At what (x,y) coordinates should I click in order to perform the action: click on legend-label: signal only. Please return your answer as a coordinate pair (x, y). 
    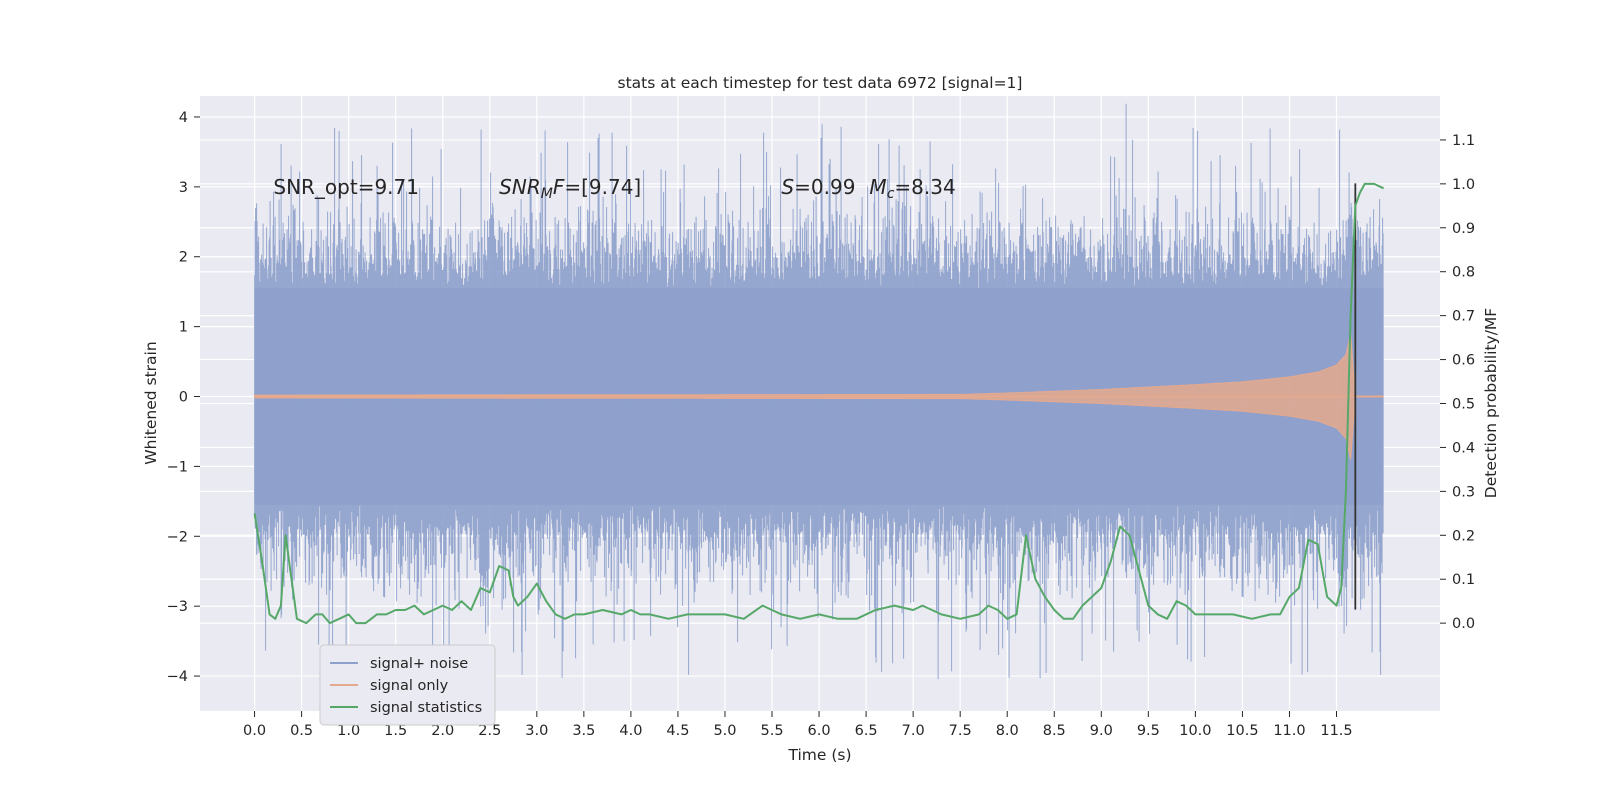
    Looking at the image, I should click on (409, 686).